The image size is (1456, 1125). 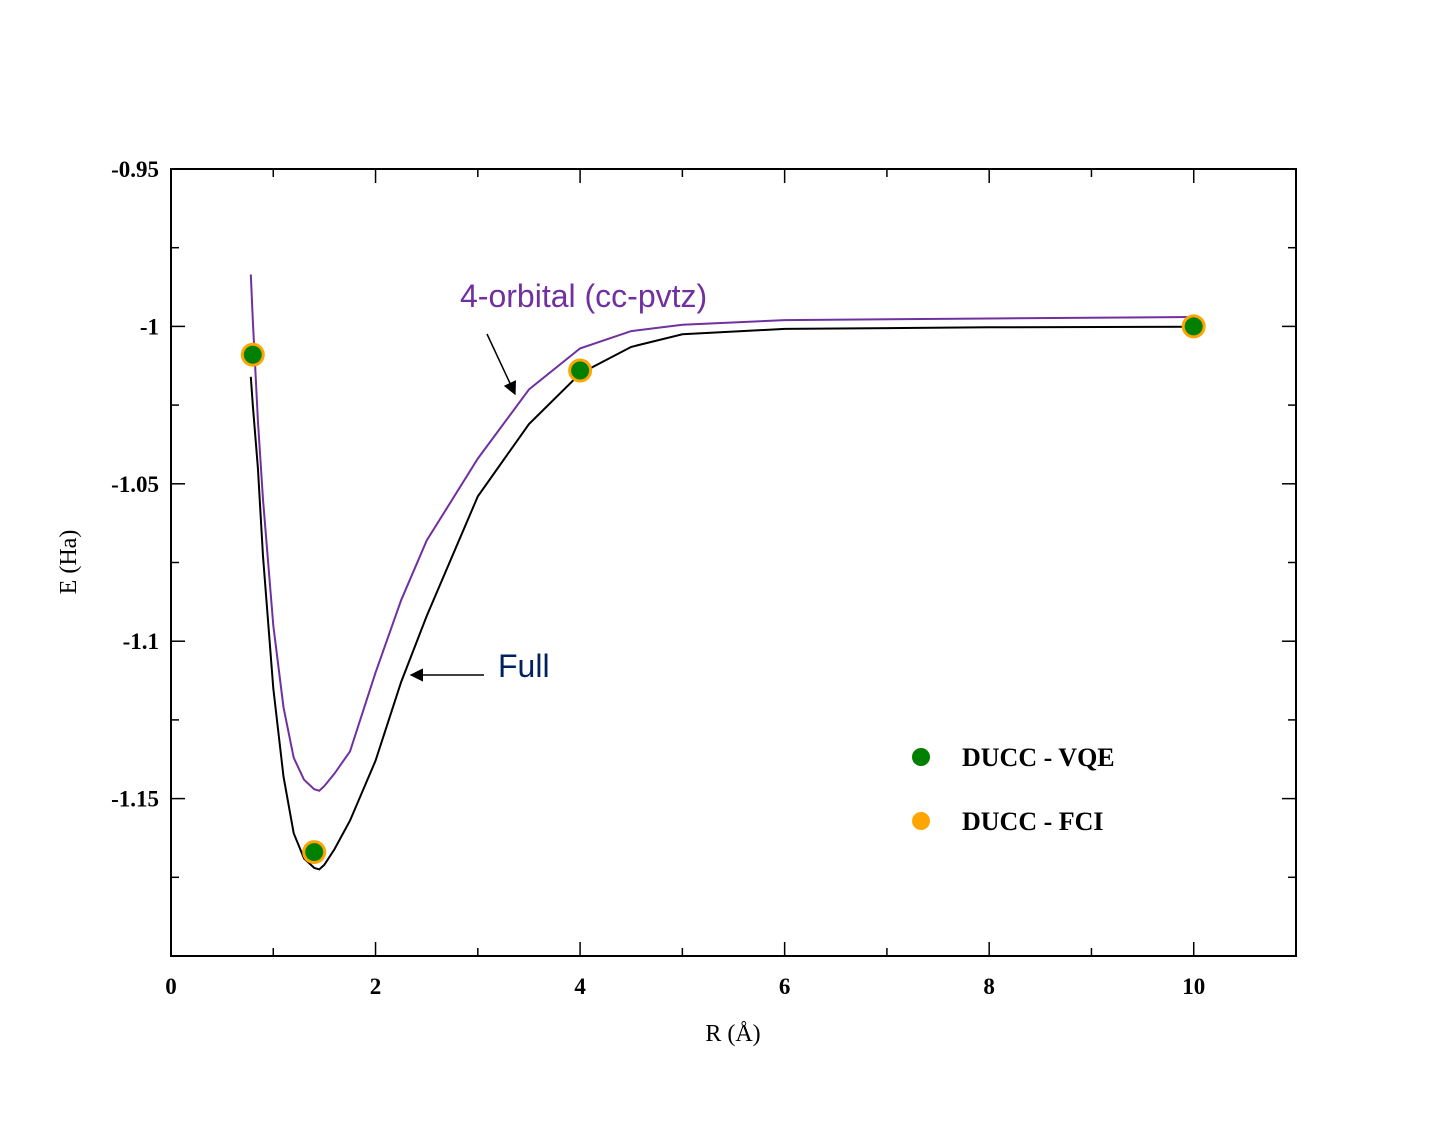 What do you see at coordinates (135, 169) in the screenshot?
I see `y-tick-label-0: -0.95` at bounding box center [135, 169].